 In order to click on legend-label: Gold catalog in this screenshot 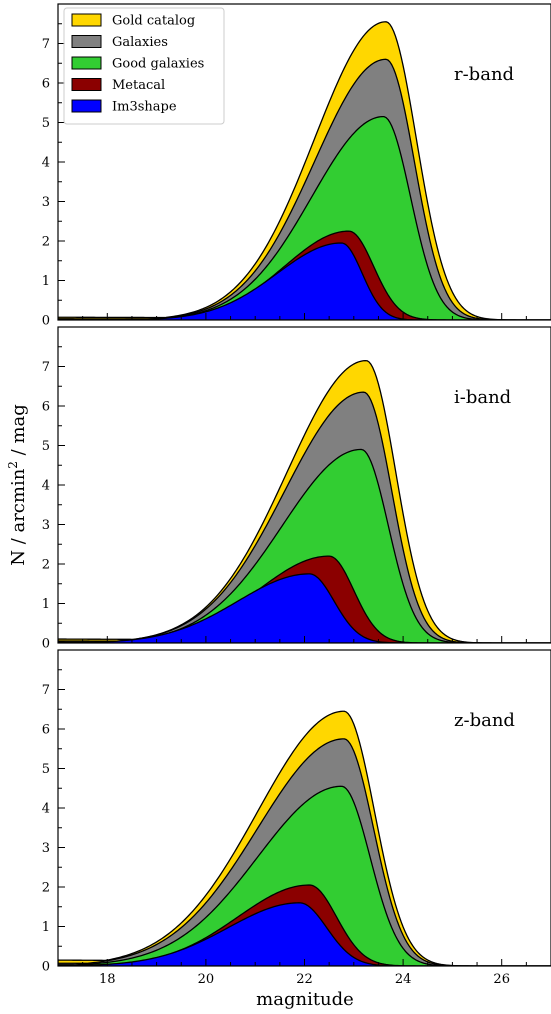, I will do `click(153, 21)`.